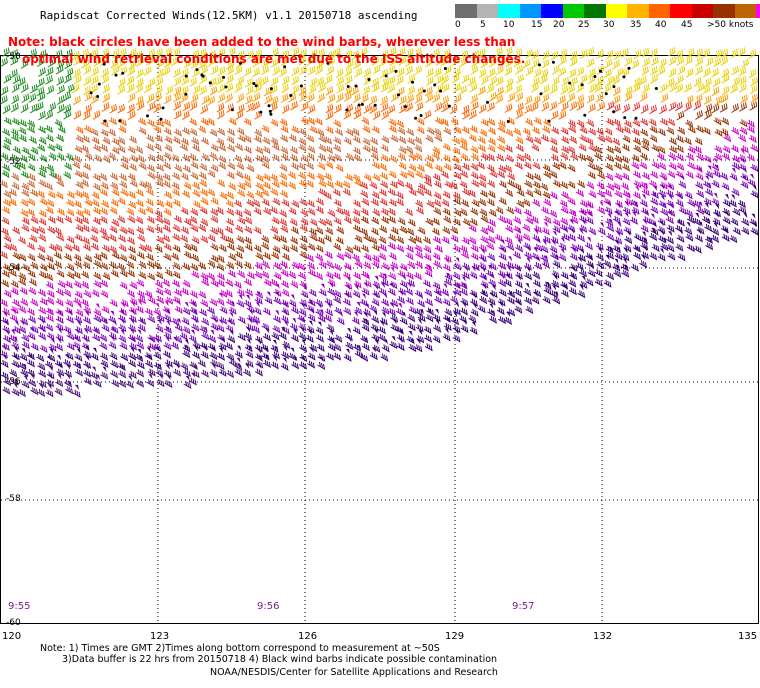 This screenshot has width=760, height=688. What do you see at coordinates (458, 25) in the screenshot?
I see `legend-label: 0` at bounding box center [458, 25].